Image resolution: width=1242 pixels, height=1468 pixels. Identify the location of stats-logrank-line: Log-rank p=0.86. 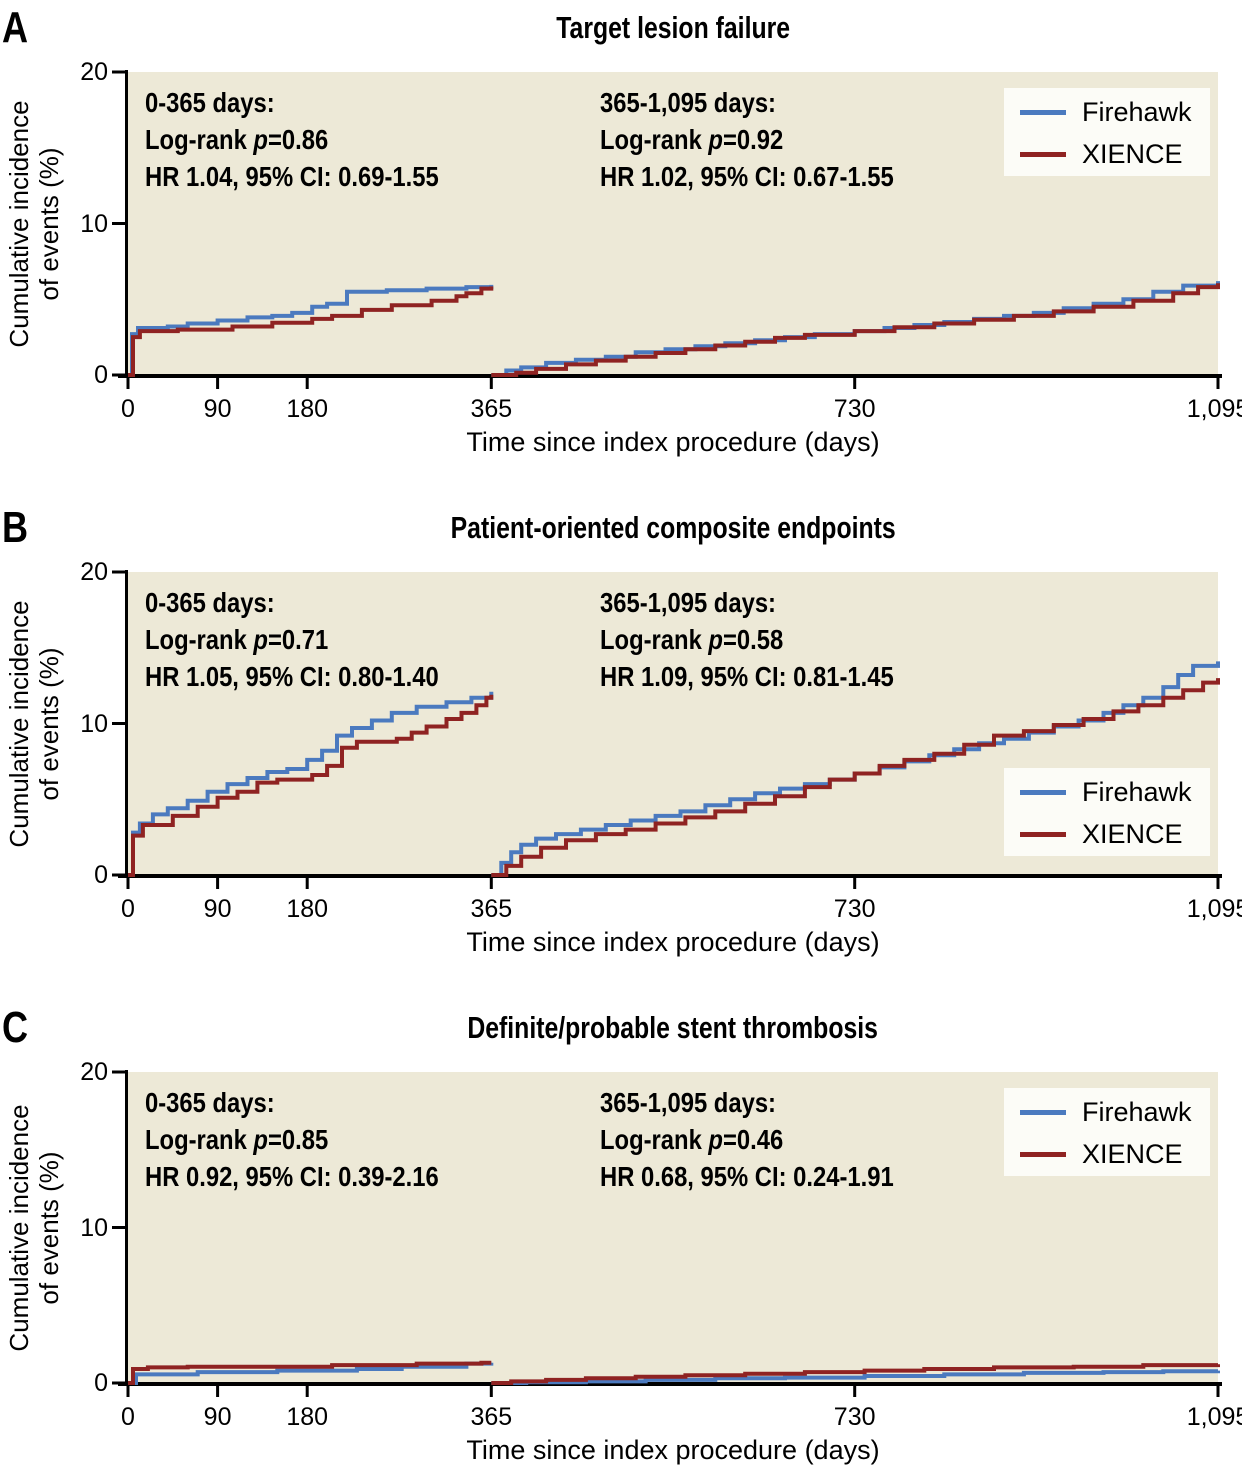
(292, 139).